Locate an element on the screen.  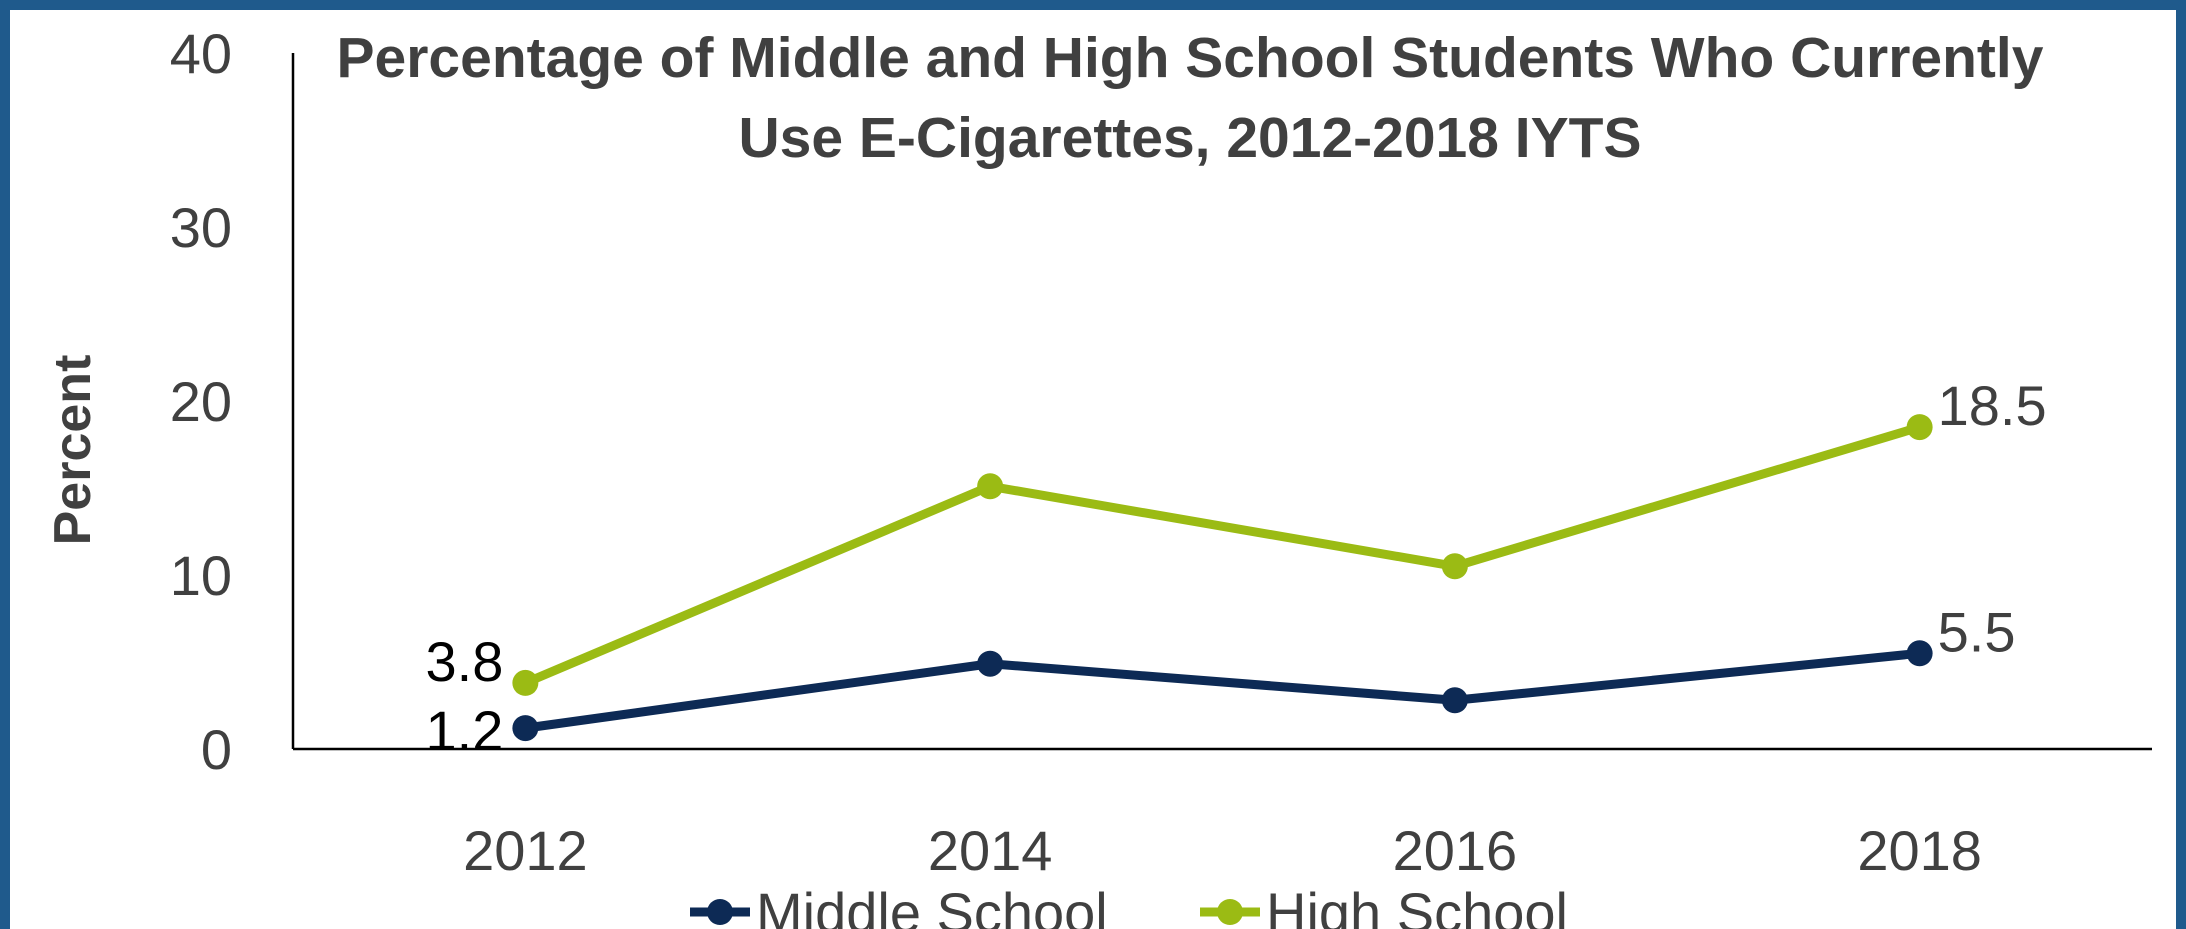
data-label: 1.2 is located at coordinates (465, 730).